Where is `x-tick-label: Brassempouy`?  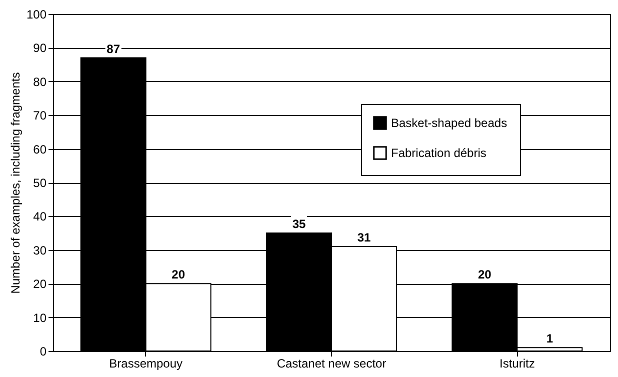
x-tick-label: Brassempouy is located at coordinates (146, 363).